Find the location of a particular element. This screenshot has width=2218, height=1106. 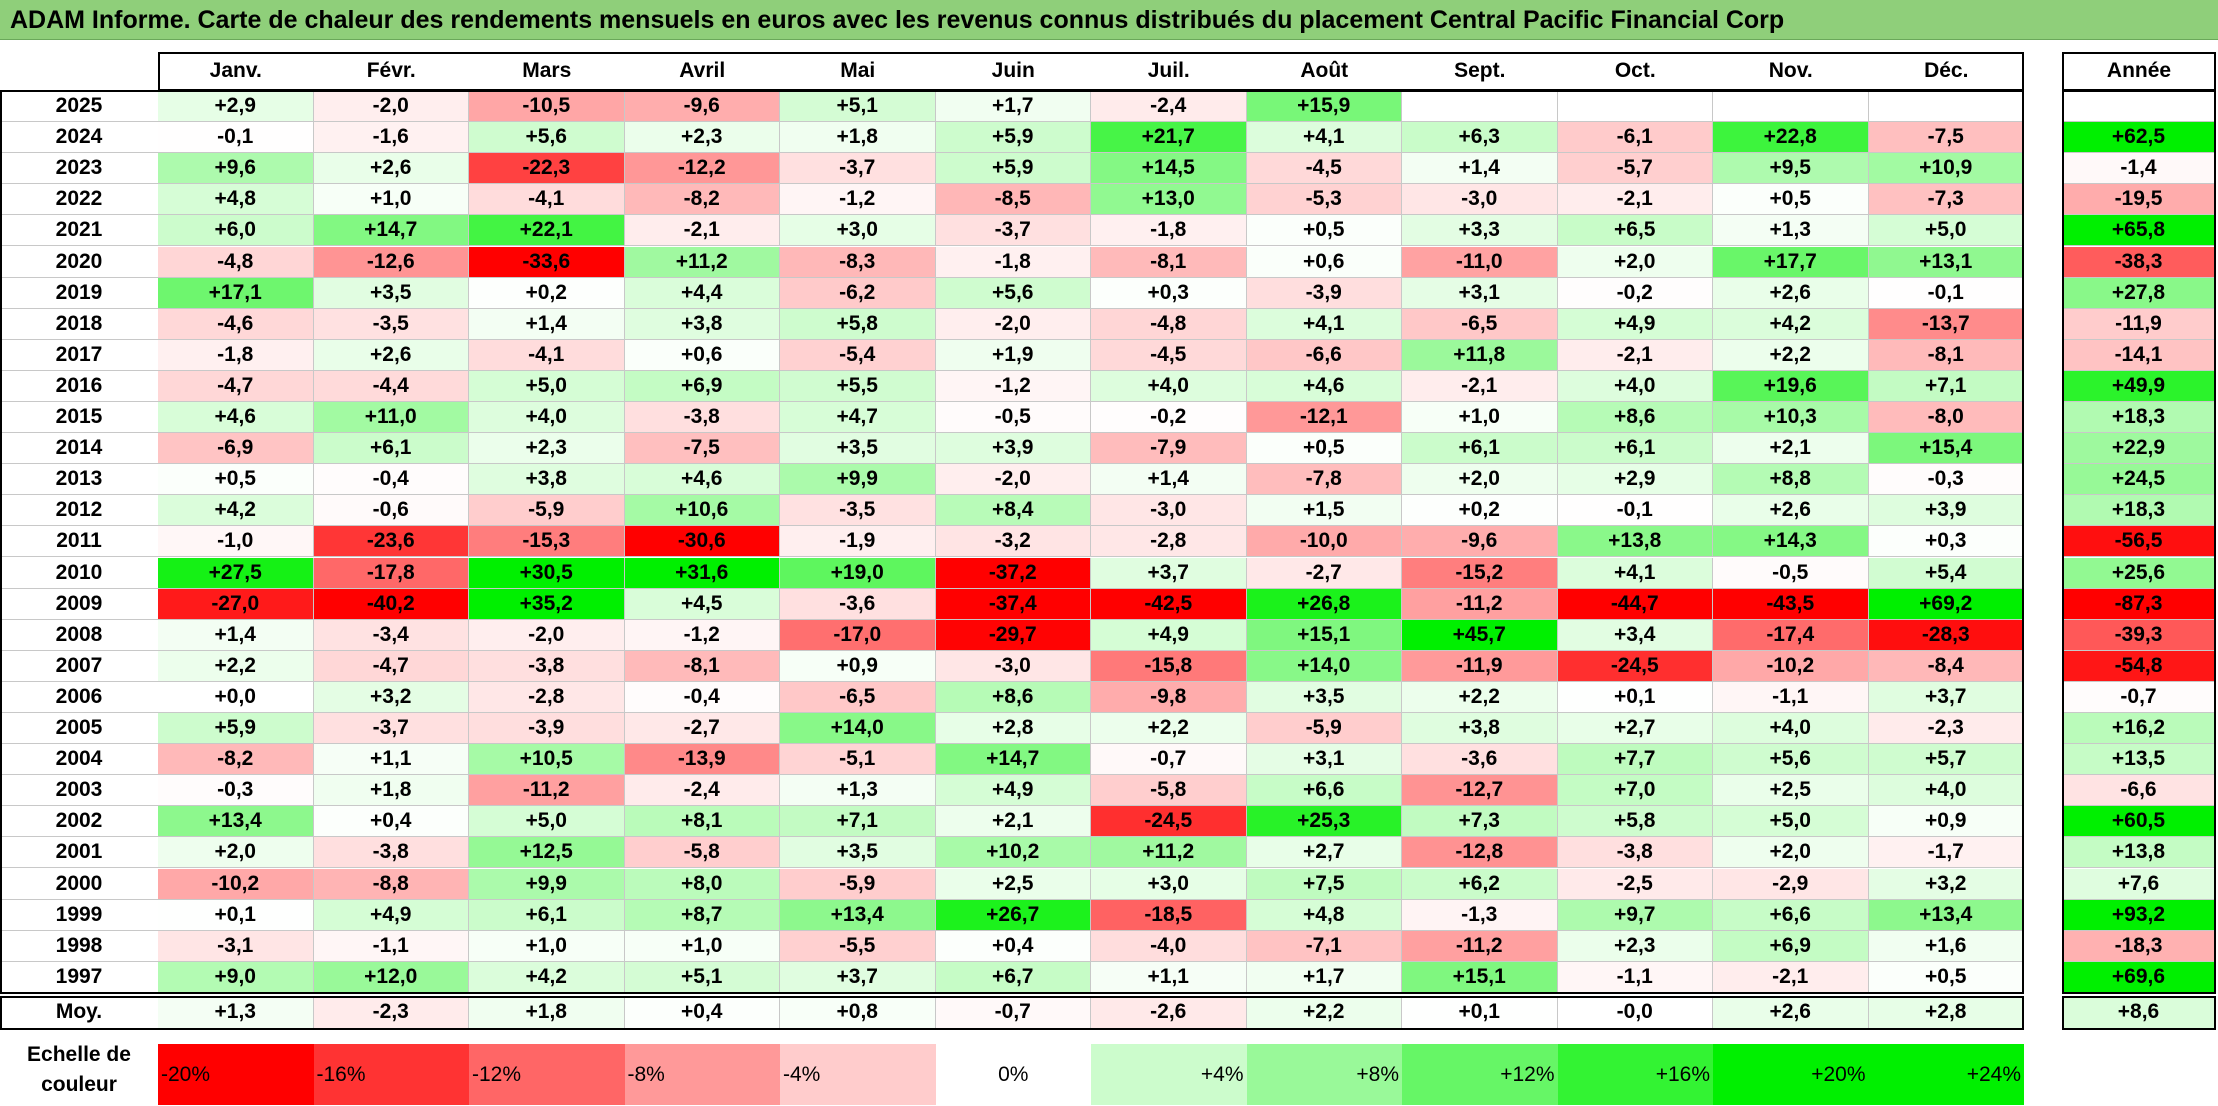

heatmap-cell: -15,2 is located at coordinates (1480, 573).